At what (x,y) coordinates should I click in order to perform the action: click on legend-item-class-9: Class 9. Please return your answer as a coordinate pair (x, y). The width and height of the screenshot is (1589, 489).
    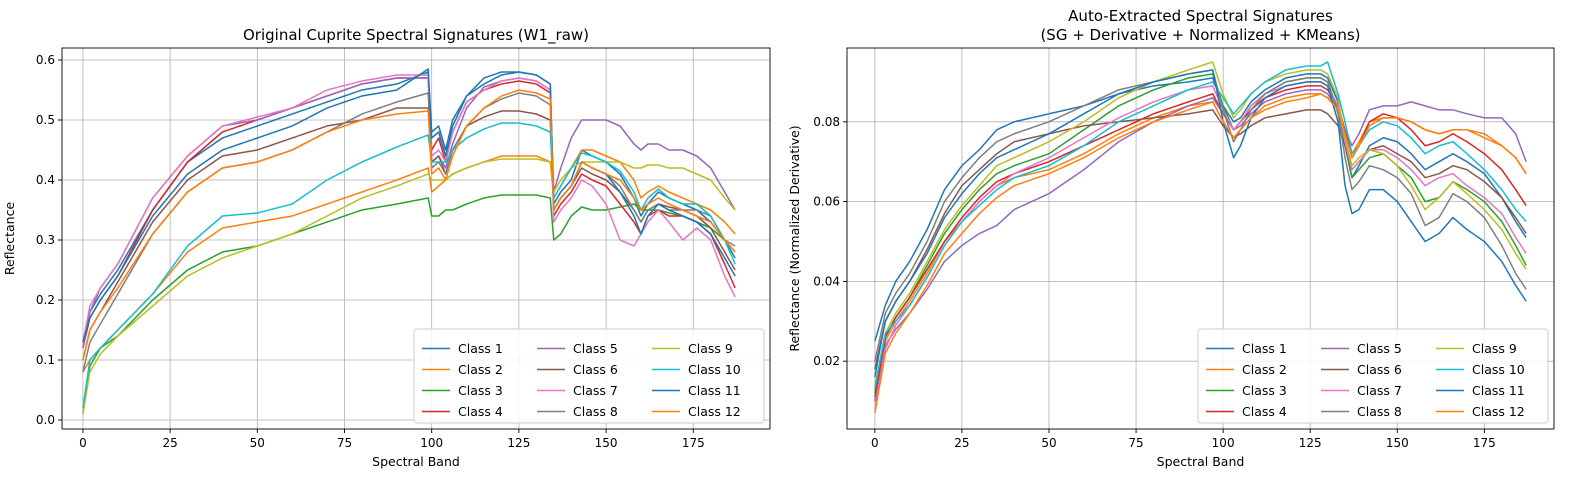
    Looking at the image, I should click on (692, 348).